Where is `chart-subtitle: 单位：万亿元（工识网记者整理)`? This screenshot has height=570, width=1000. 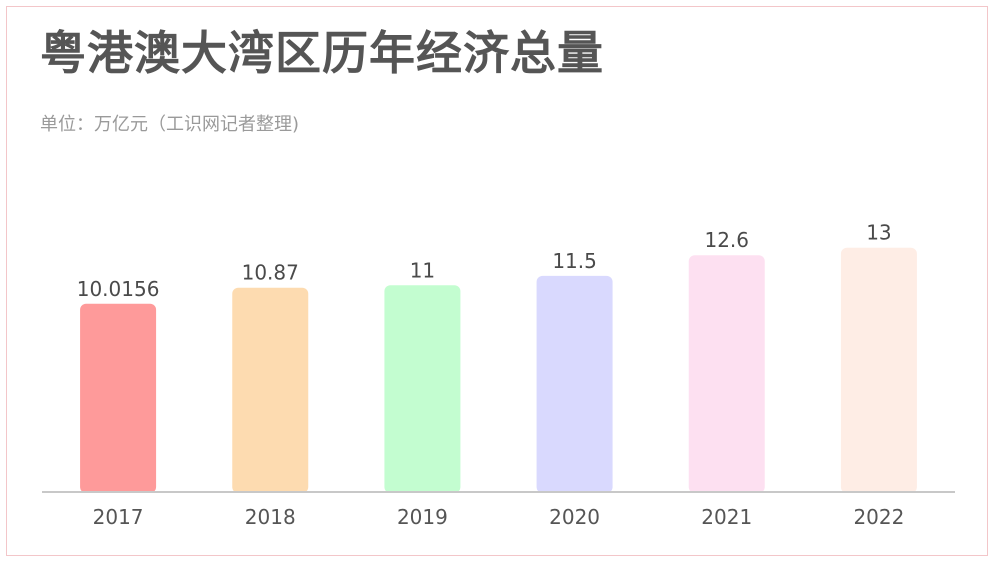
chart-subtitle: 单位：万亿元（工识网记者整理) is located at coordinates (170, 124).